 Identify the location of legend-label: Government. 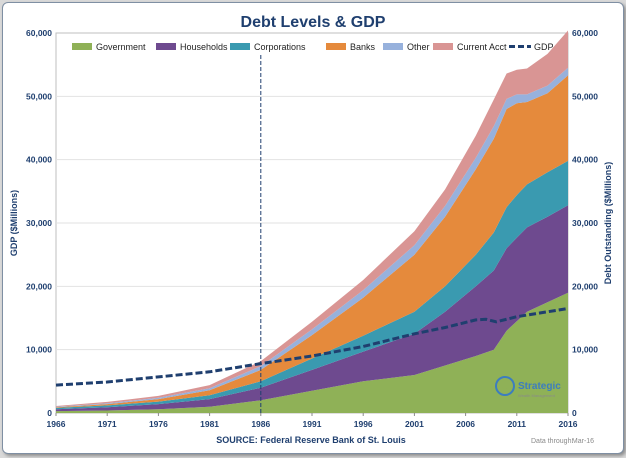
(121, 47).